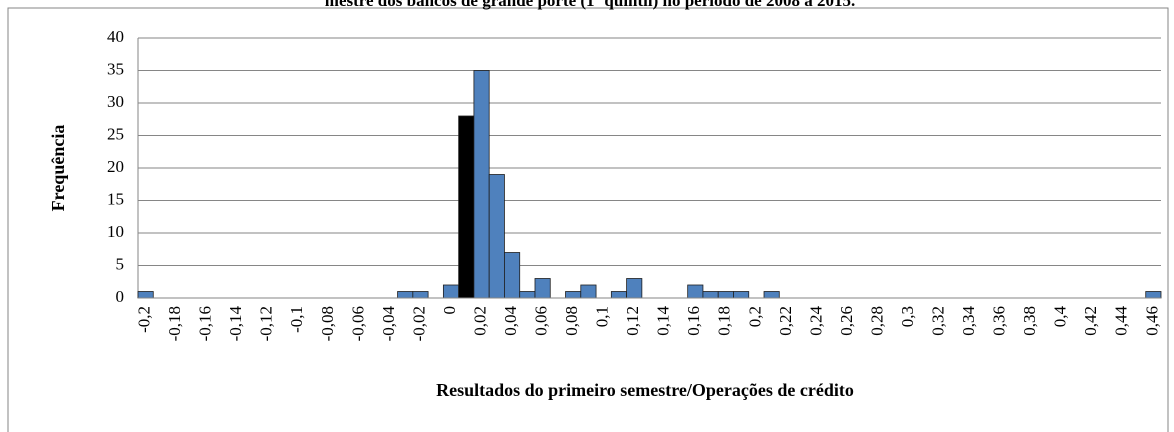 The height and width of the screenshot is (432, 1174). Describe the element at coordinates (1060, 317) in the screenshot. I see `x-tick-label: 0,4` at that location.